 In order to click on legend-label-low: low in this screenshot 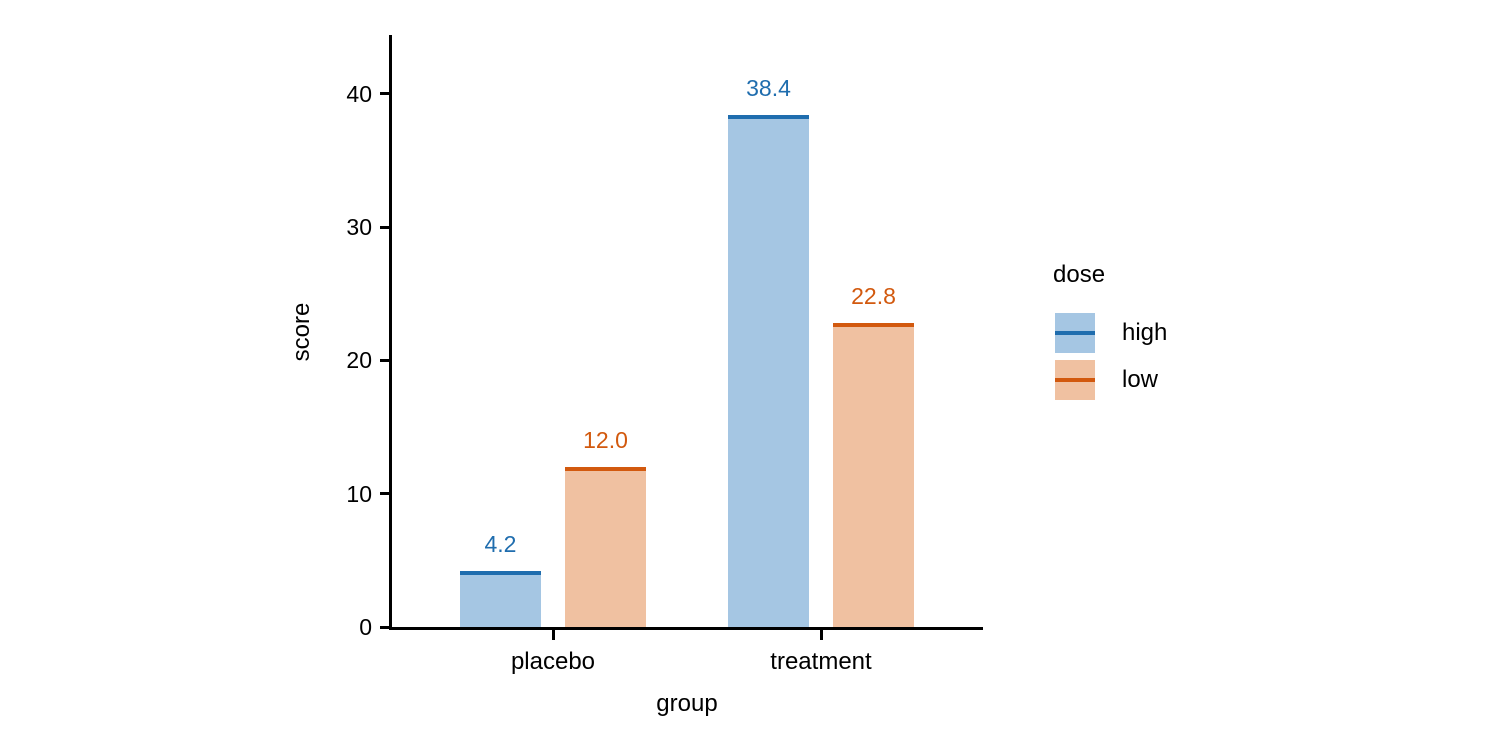, I will do `click(1140, 379)`.